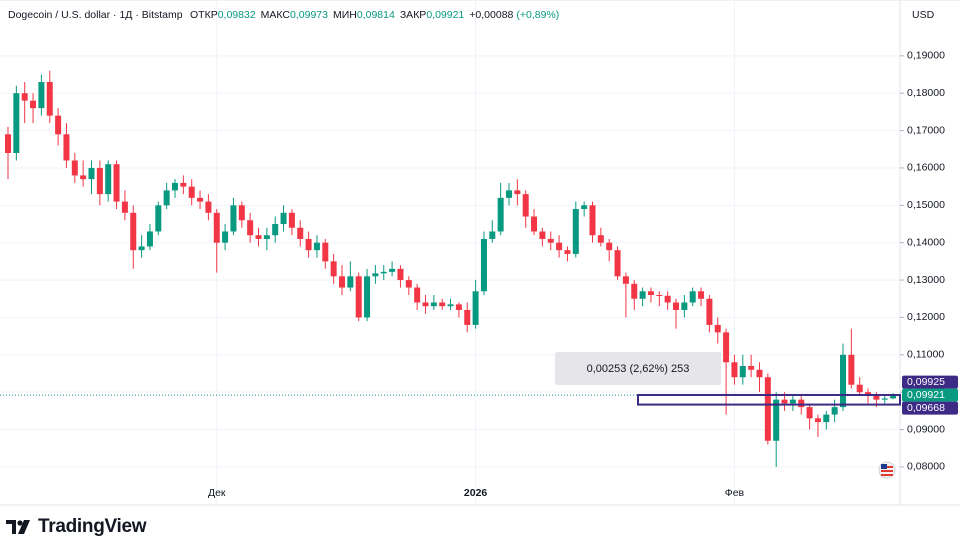 Image resolution: width=960 pixels, height=553 pixels. I want to click on stat-value: 0,09921, so click(445, 15).